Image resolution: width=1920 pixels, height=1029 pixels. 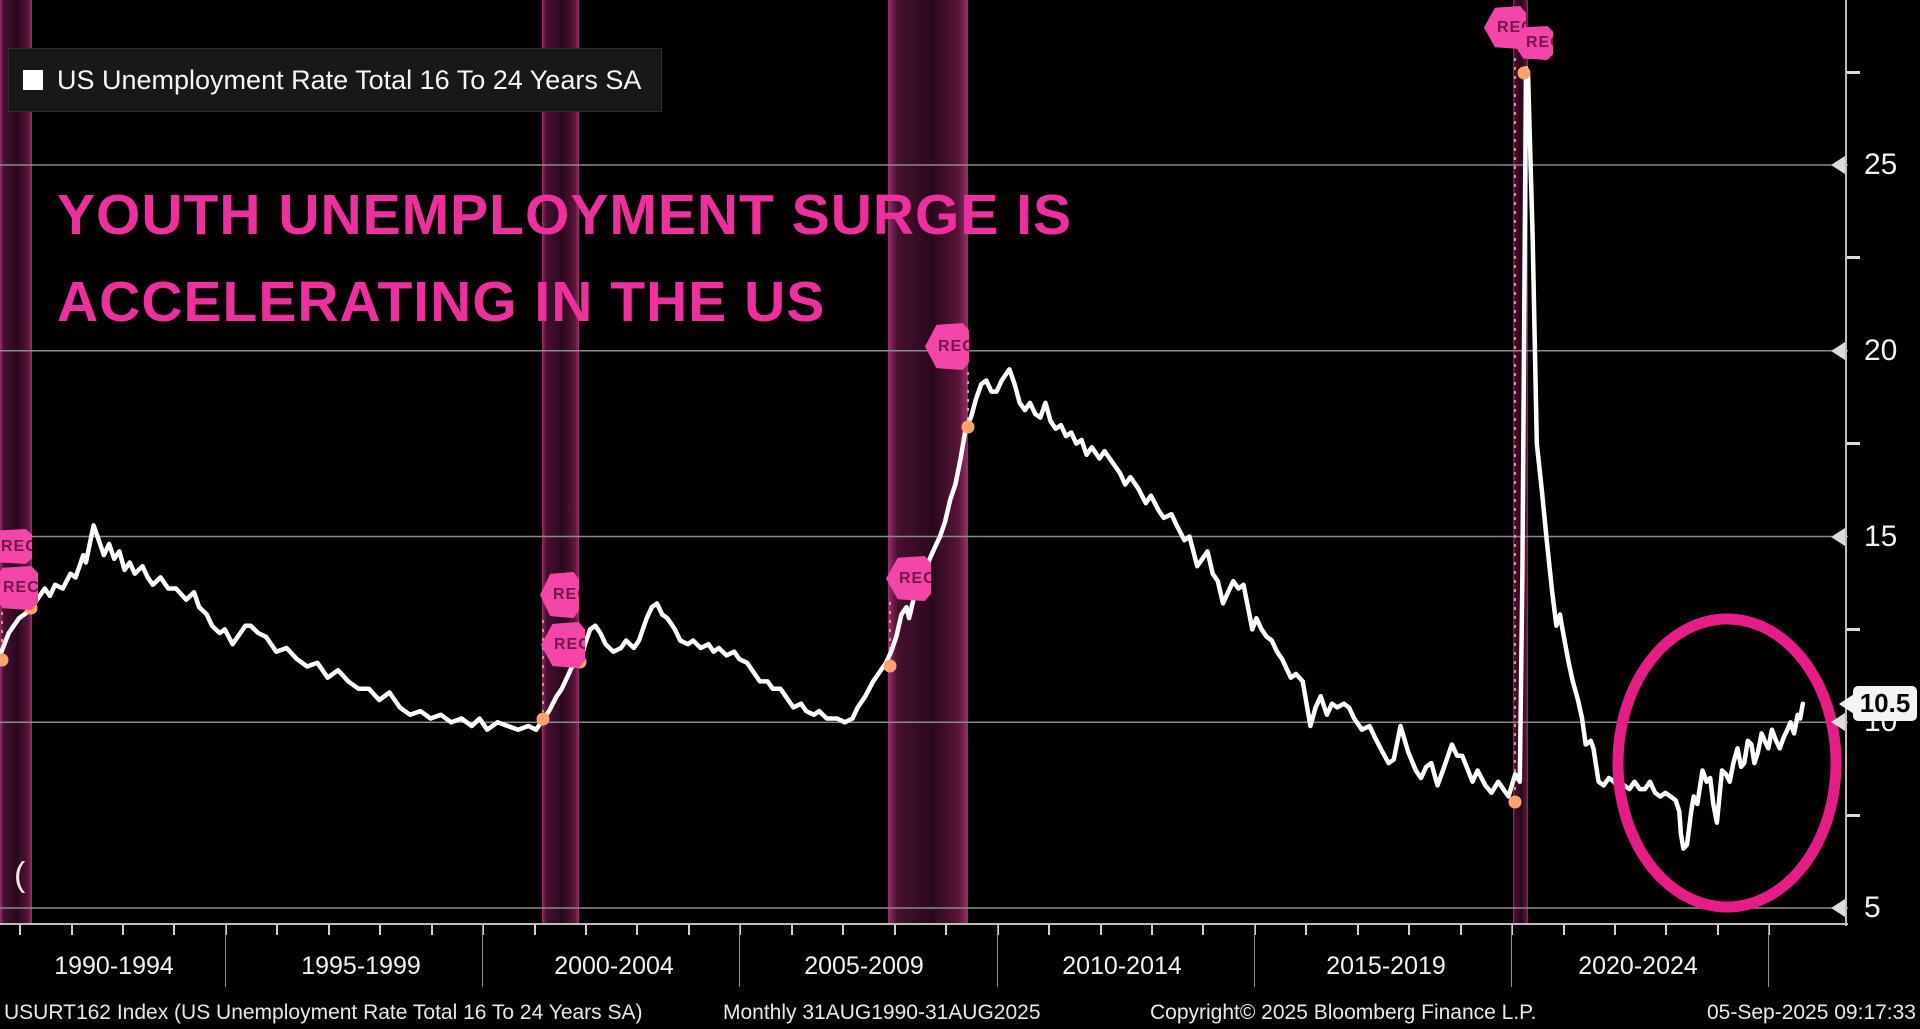 I want to click on y-axis-label-20: 20, so click(x=1881, y=350).